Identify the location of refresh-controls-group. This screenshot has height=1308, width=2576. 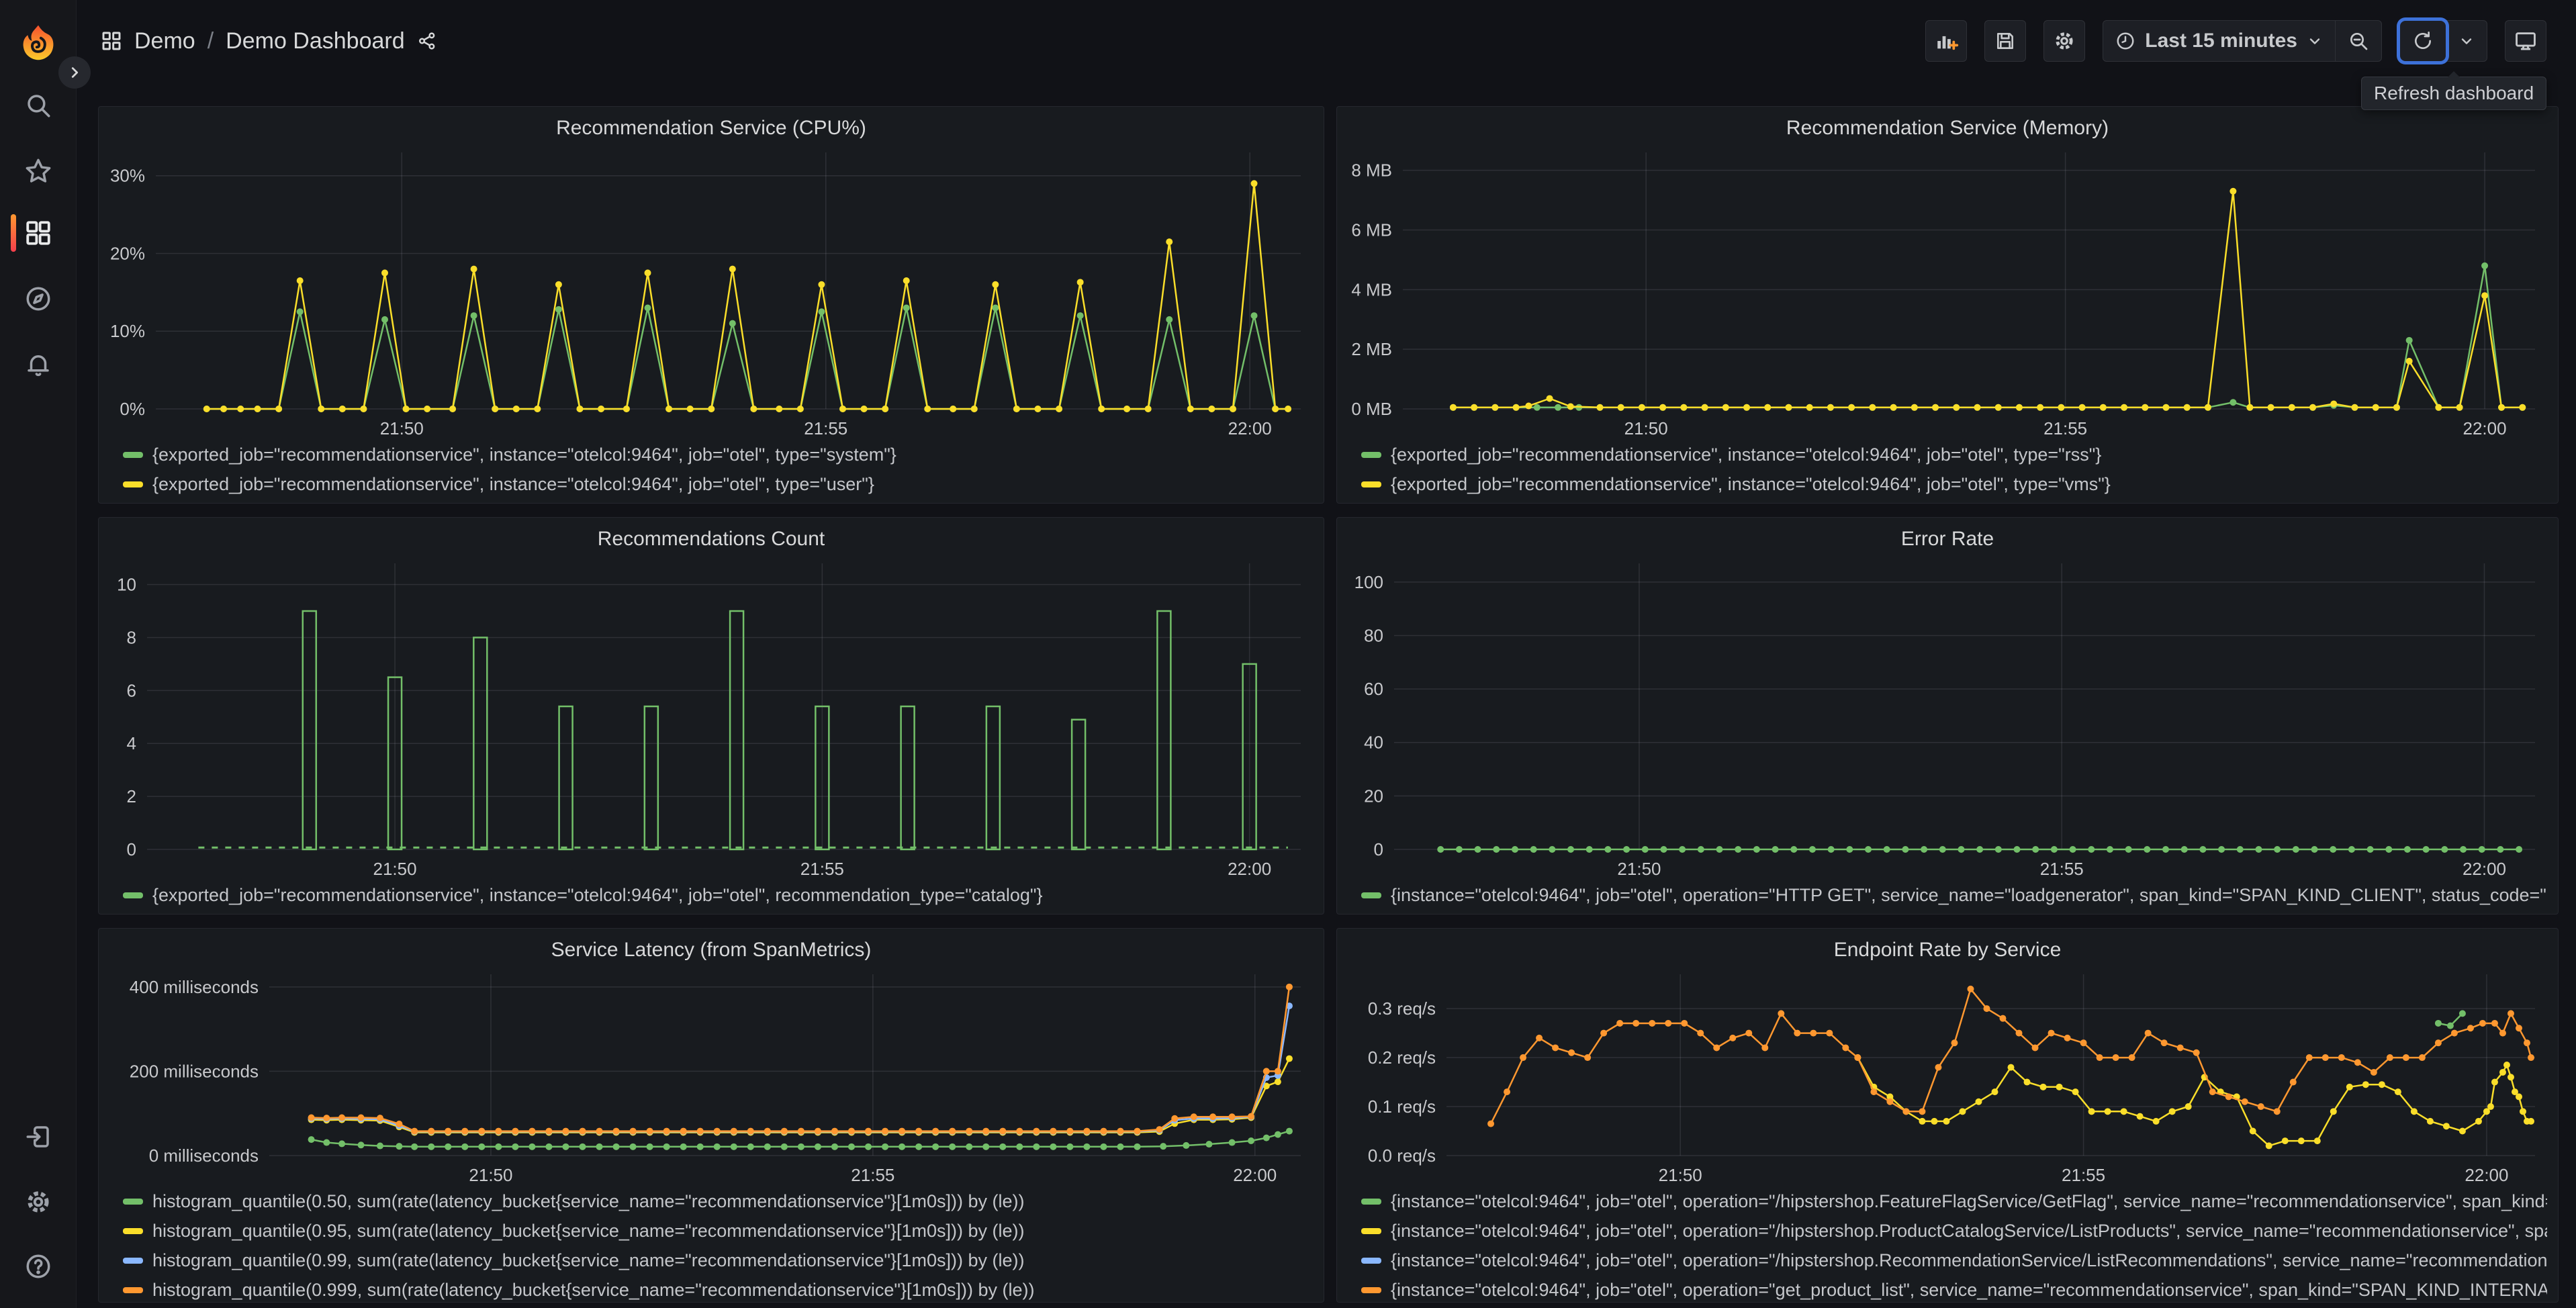
(2443, 41).